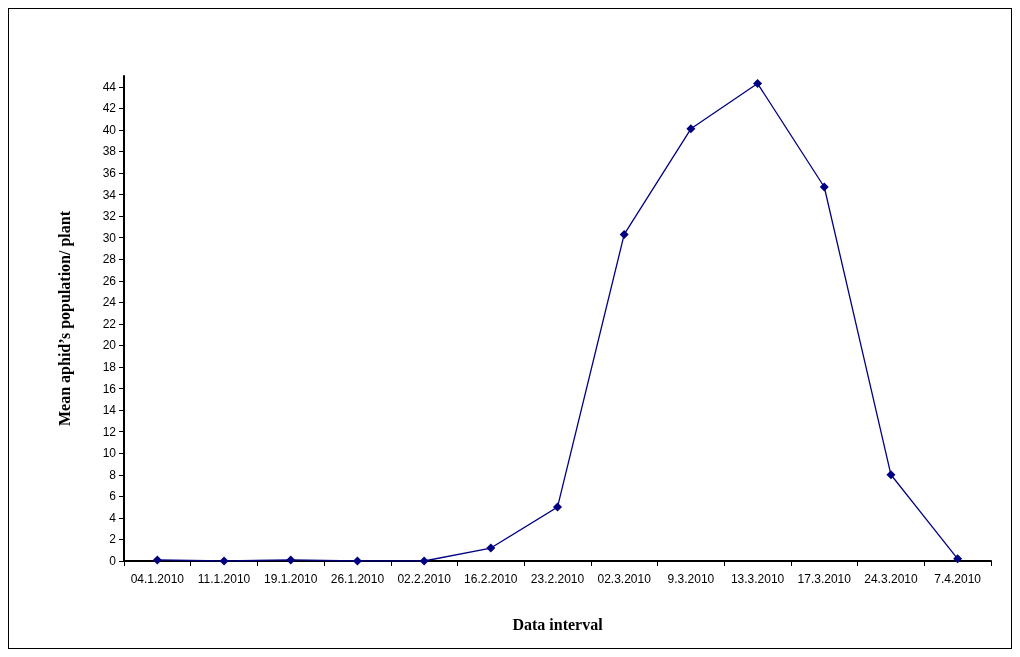 The height and width of the screenshot is (657, 1020). What do you see at coordinates (624, 579) in the screenshot?
I see `x-tick-label: 02.3.2010` at bounding box center [624, 579].